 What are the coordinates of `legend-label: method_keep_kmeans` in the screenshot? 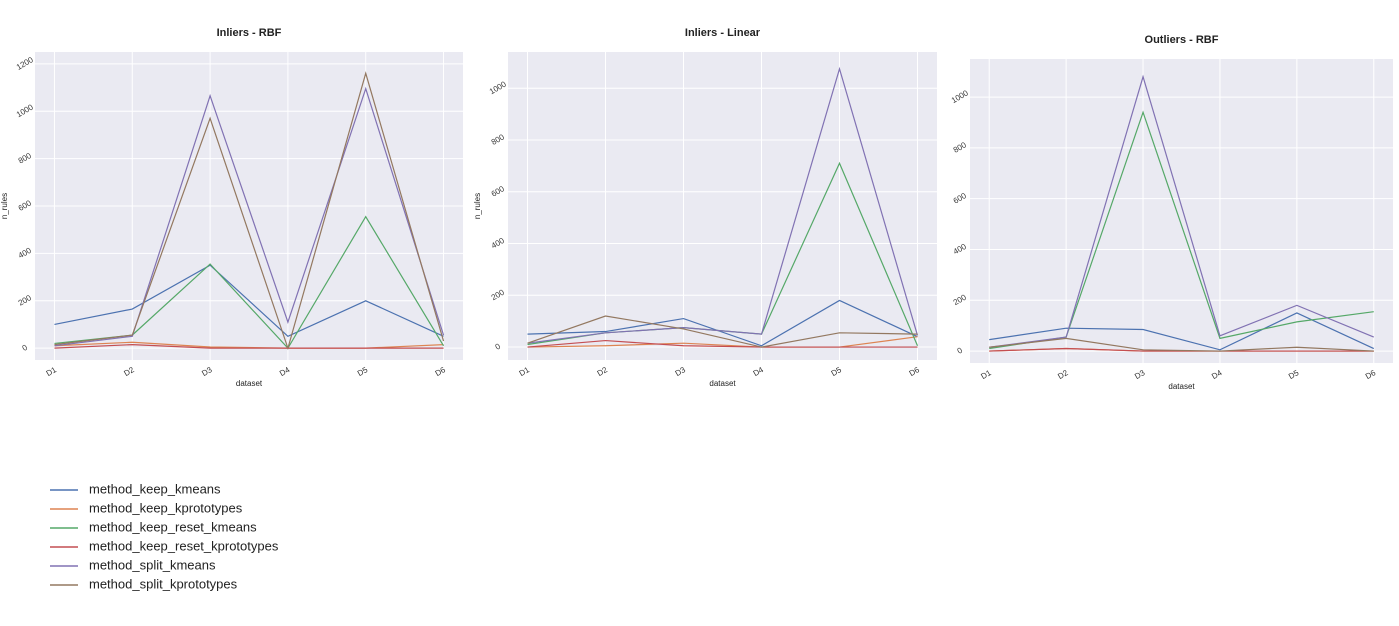 It's located at (155, 488).